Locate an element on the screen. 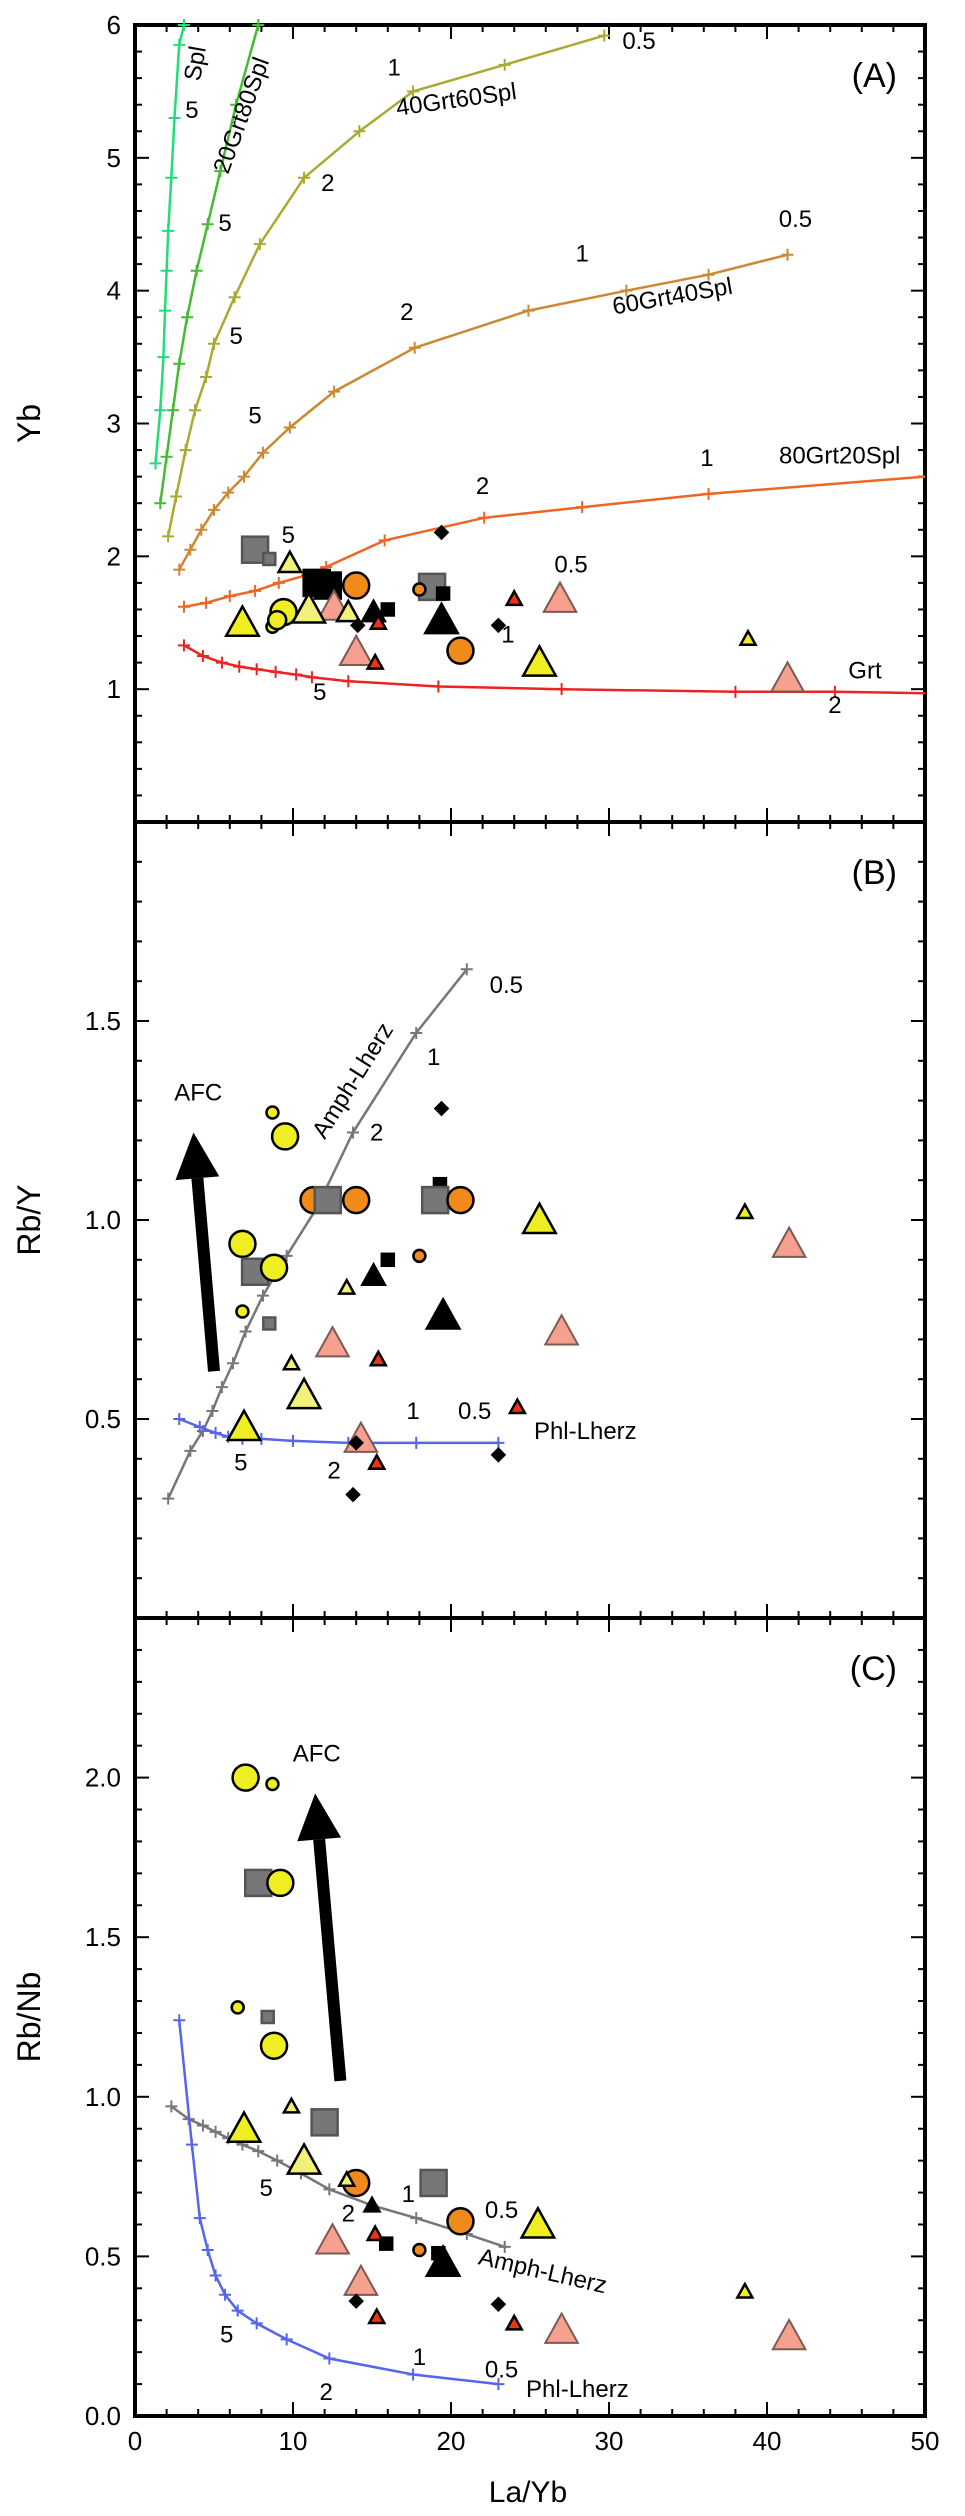 The image size is (965, 2516). afc-label: AFC is located at coordinates (317, 1754).